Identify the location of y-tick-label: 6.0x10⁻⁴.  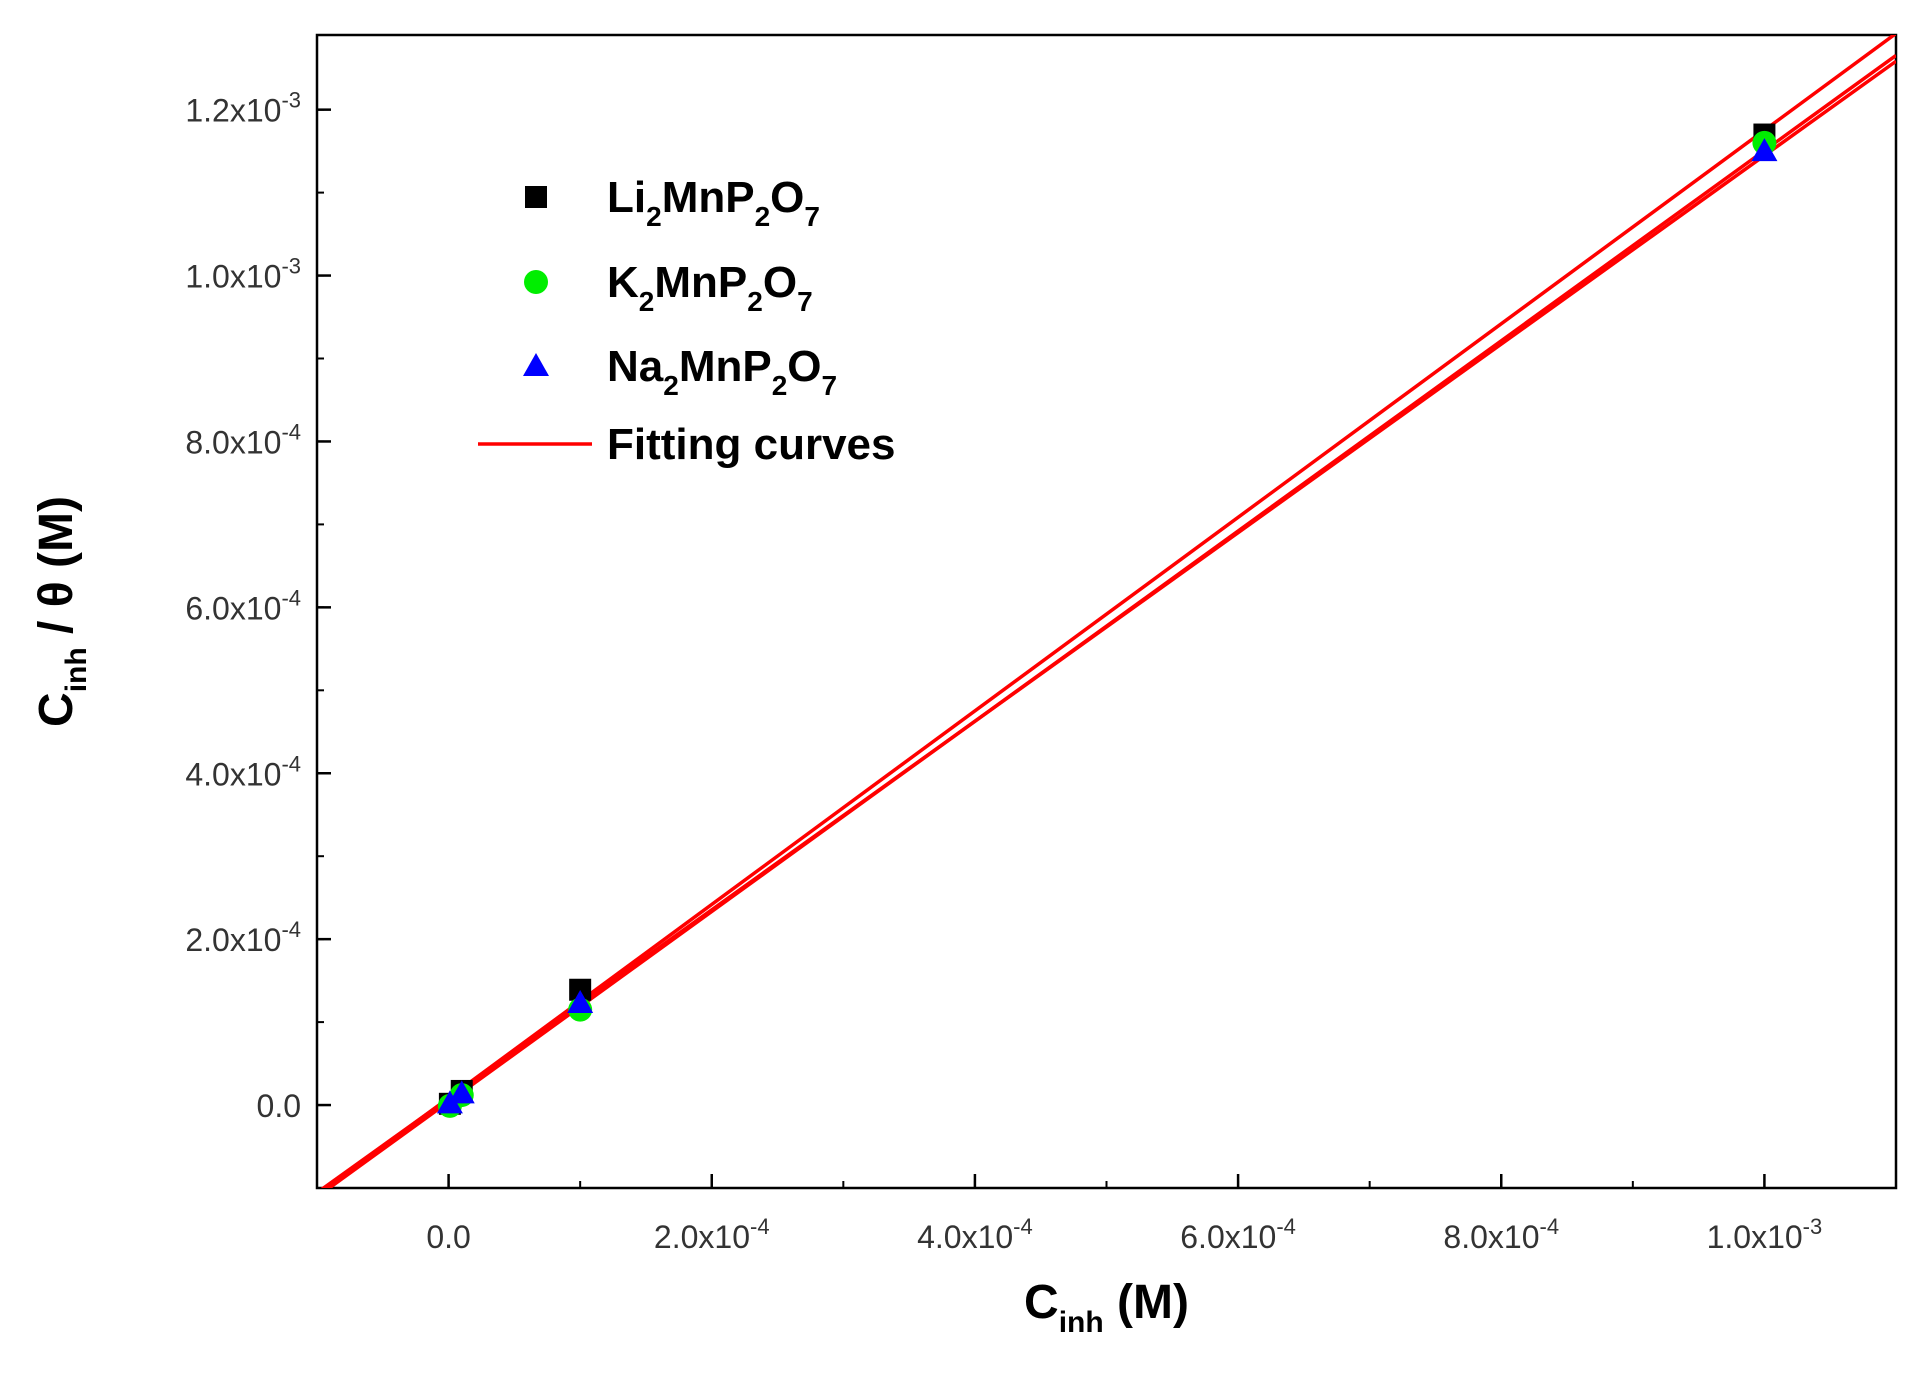
(243, 605).